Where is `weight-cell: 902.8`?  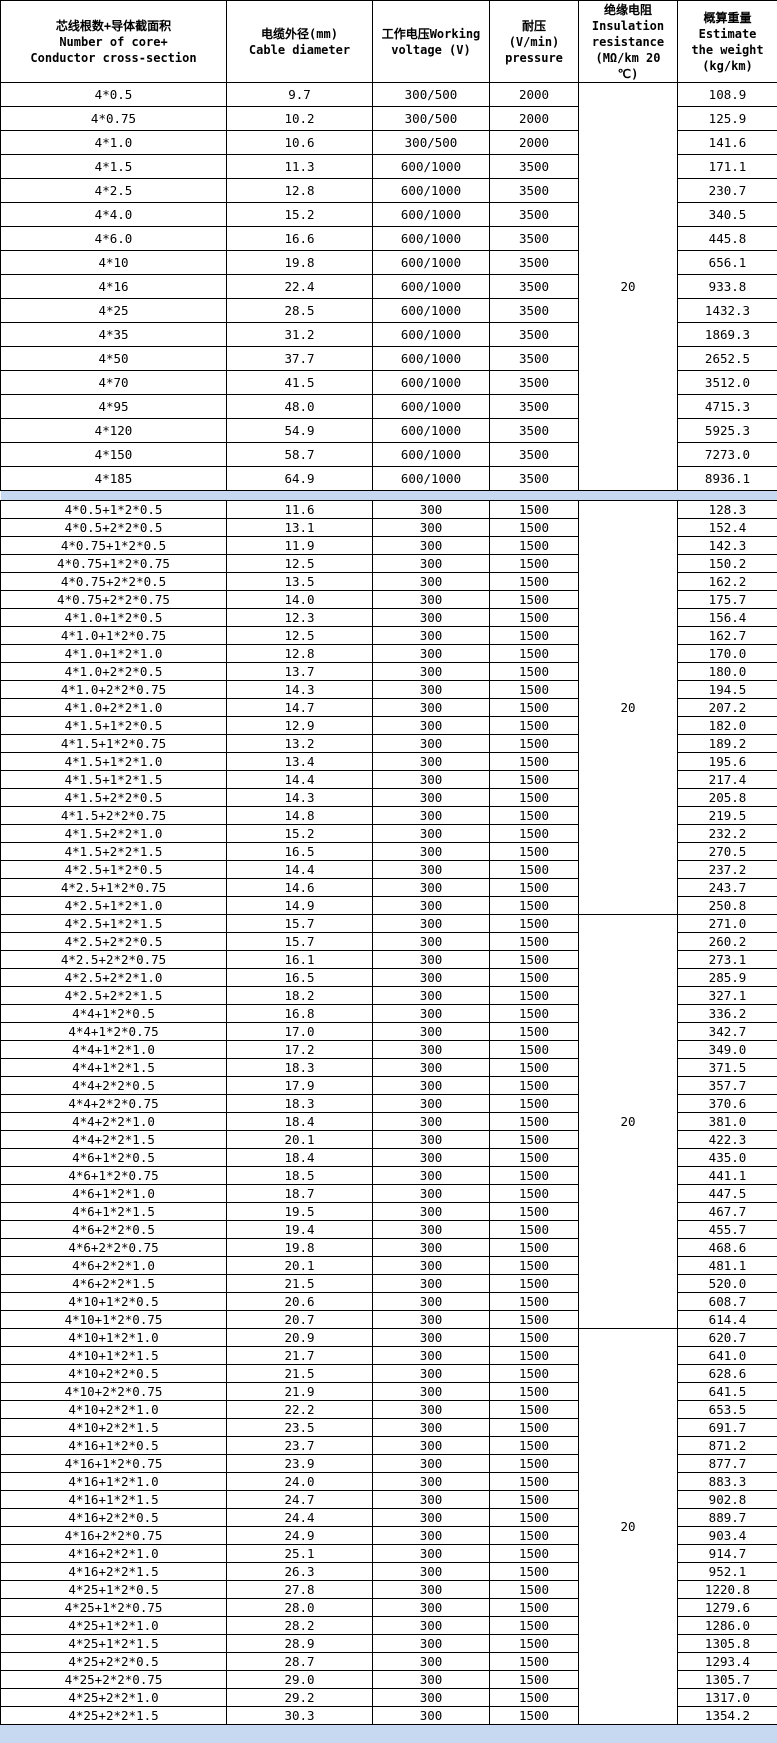 weight-cell: 902.8 is located at coordinates (727, 1499).